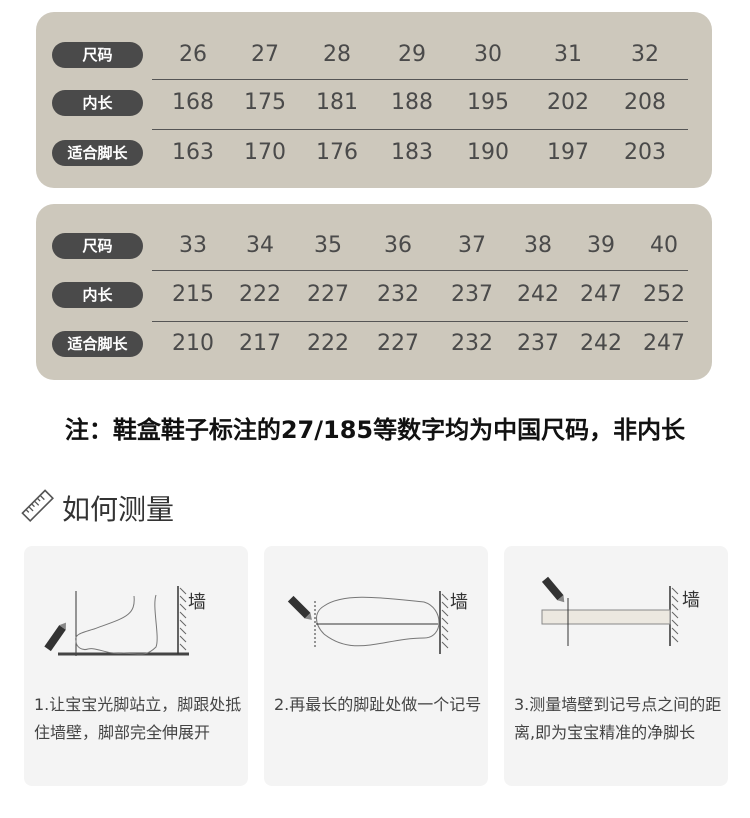 The width and height of the screenshot is (750, 818). What do you see at coordinates (412, 152) in the screenshot?
I see `foot-length-row-value: 183` at bounding box center [412, 152].